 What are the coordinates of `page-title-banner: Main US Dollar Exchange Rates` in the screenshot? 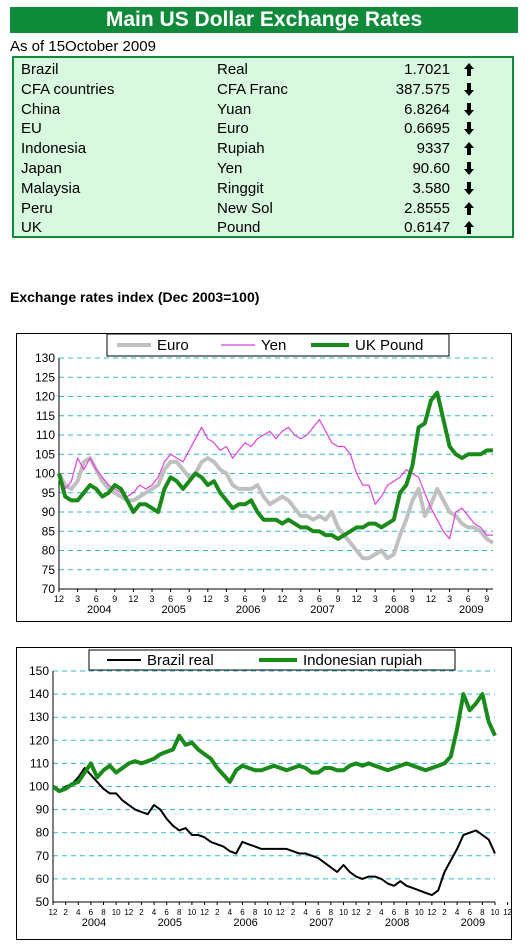 It's located at (264, 20).